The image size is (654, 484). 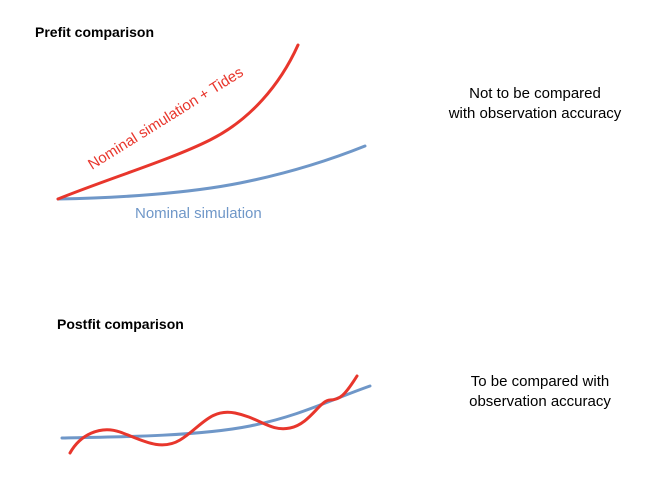 What do you see at coordinates (535, 113) in the screenshot?
I see `prefit-note-line-2: with observation accuracy` at bounding box center [535, 113].